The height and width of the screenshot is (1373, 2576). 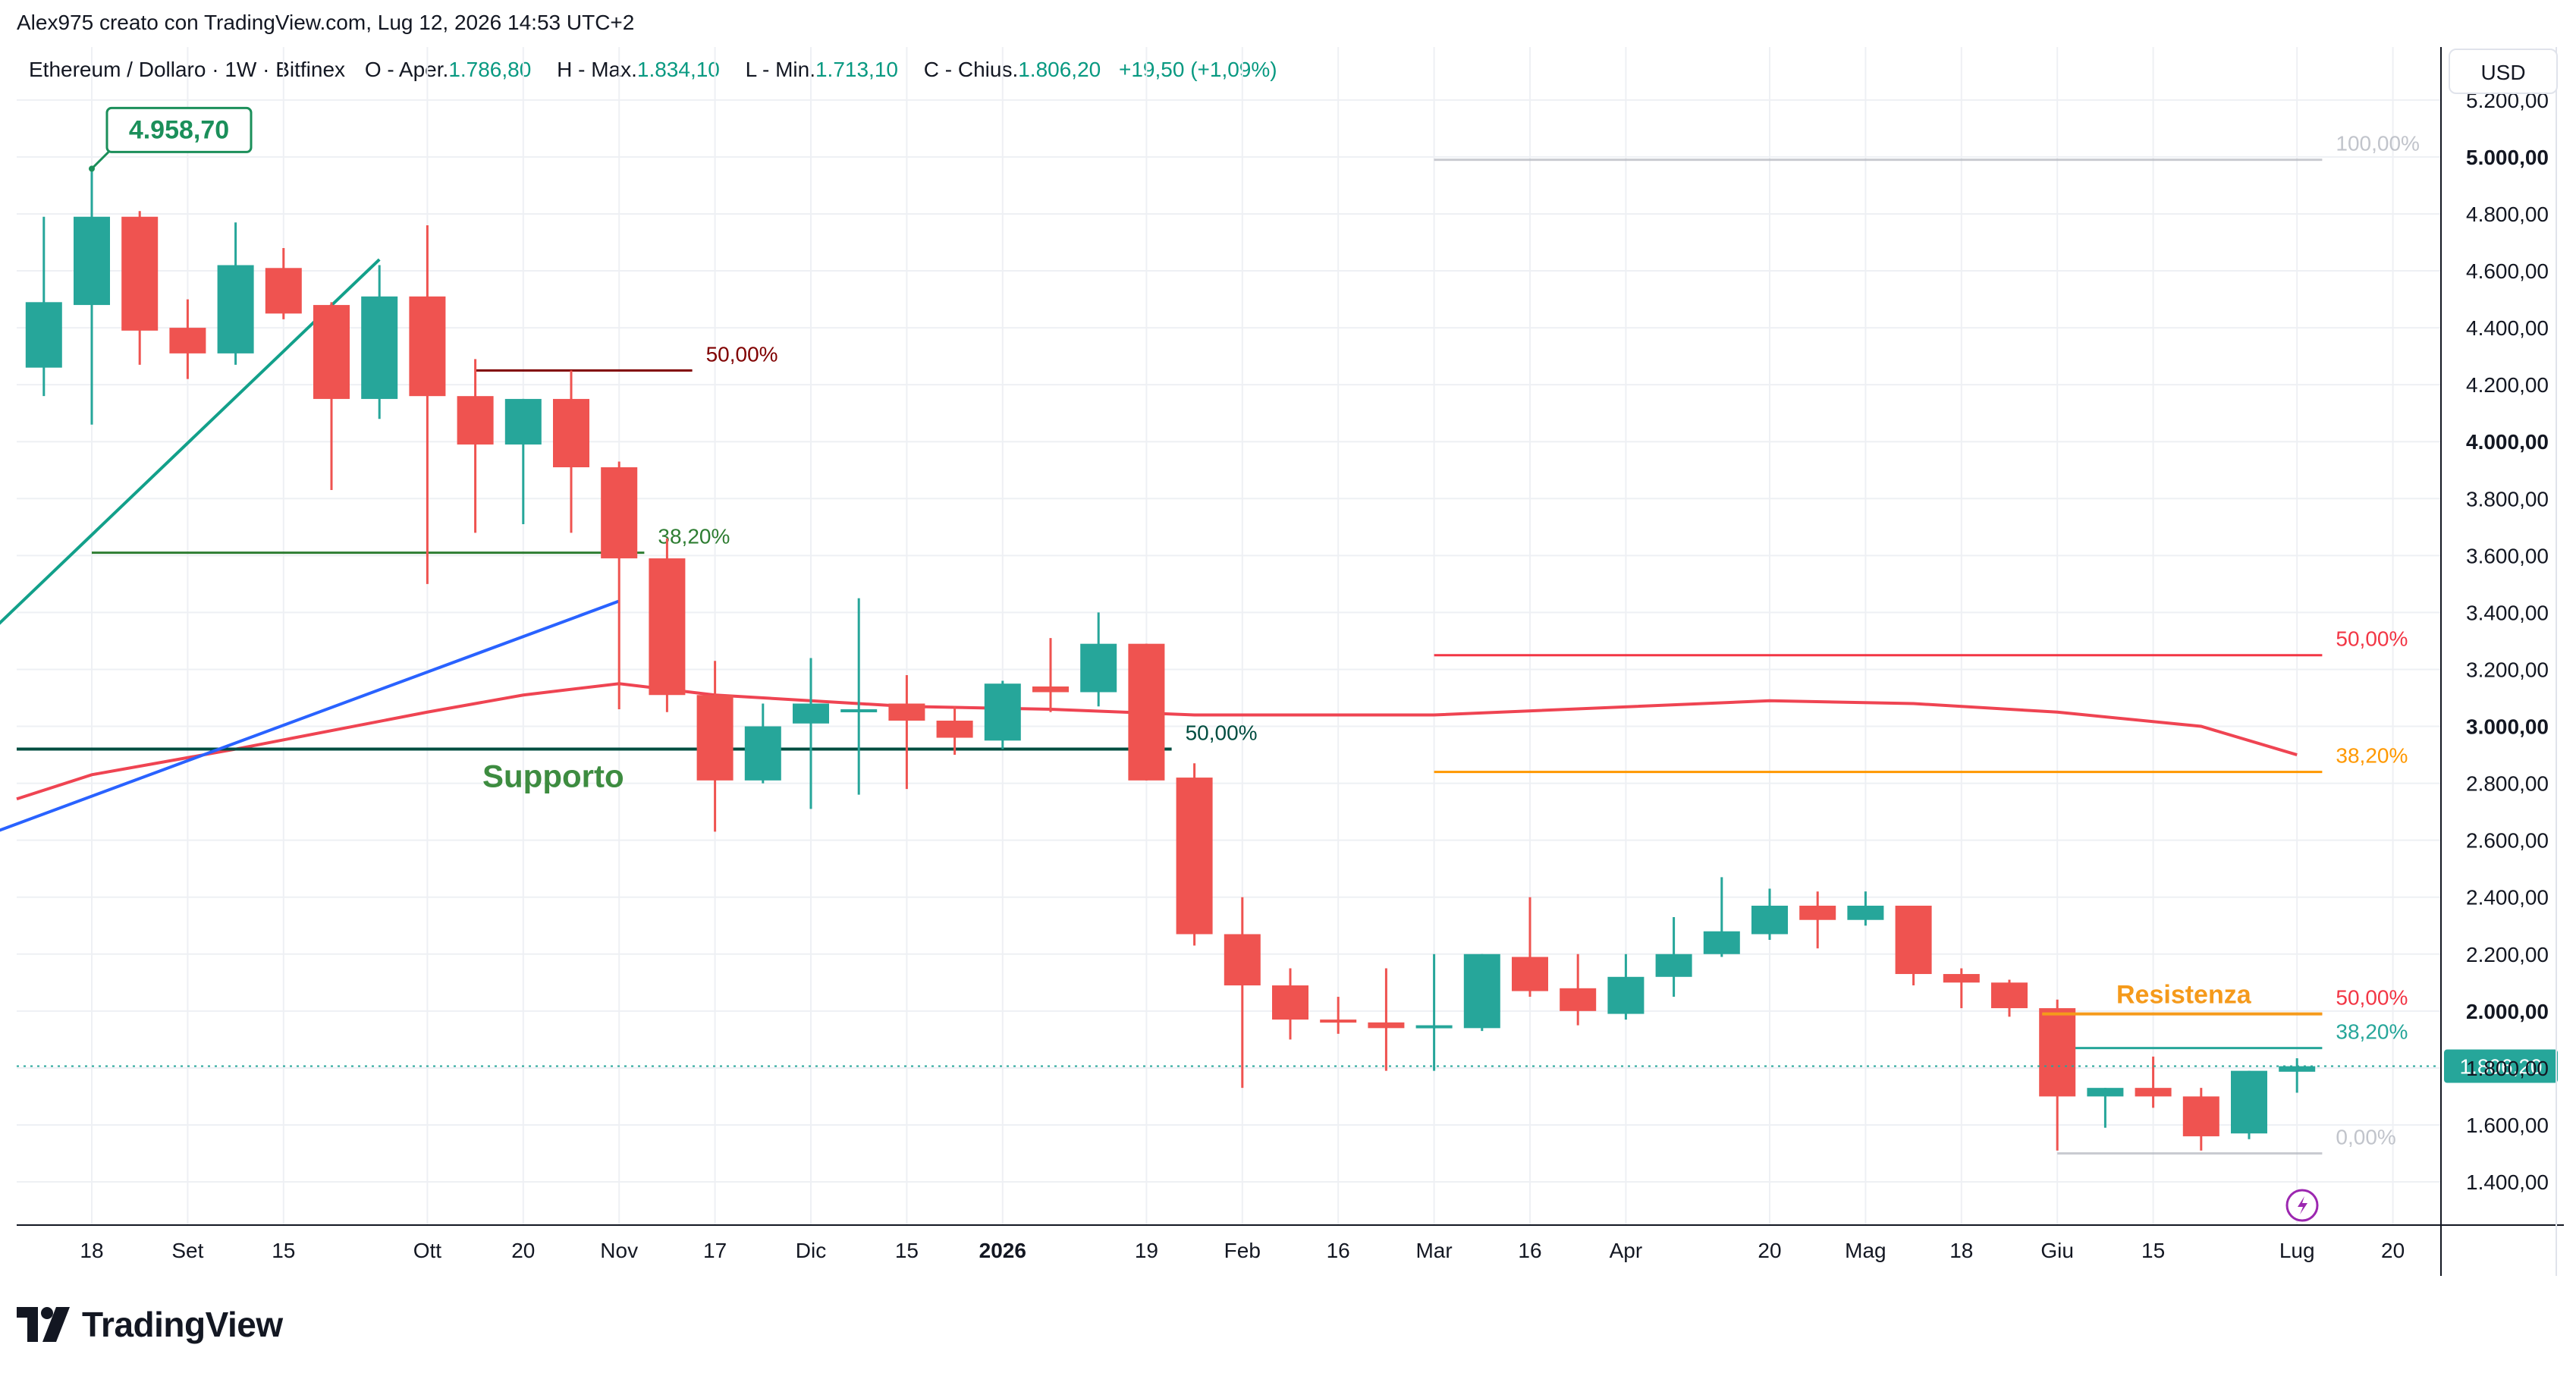 What do you see at coordinates (179, 129) in the screenshot?
I see `high-callout-box` at bounding box center [179, 129].